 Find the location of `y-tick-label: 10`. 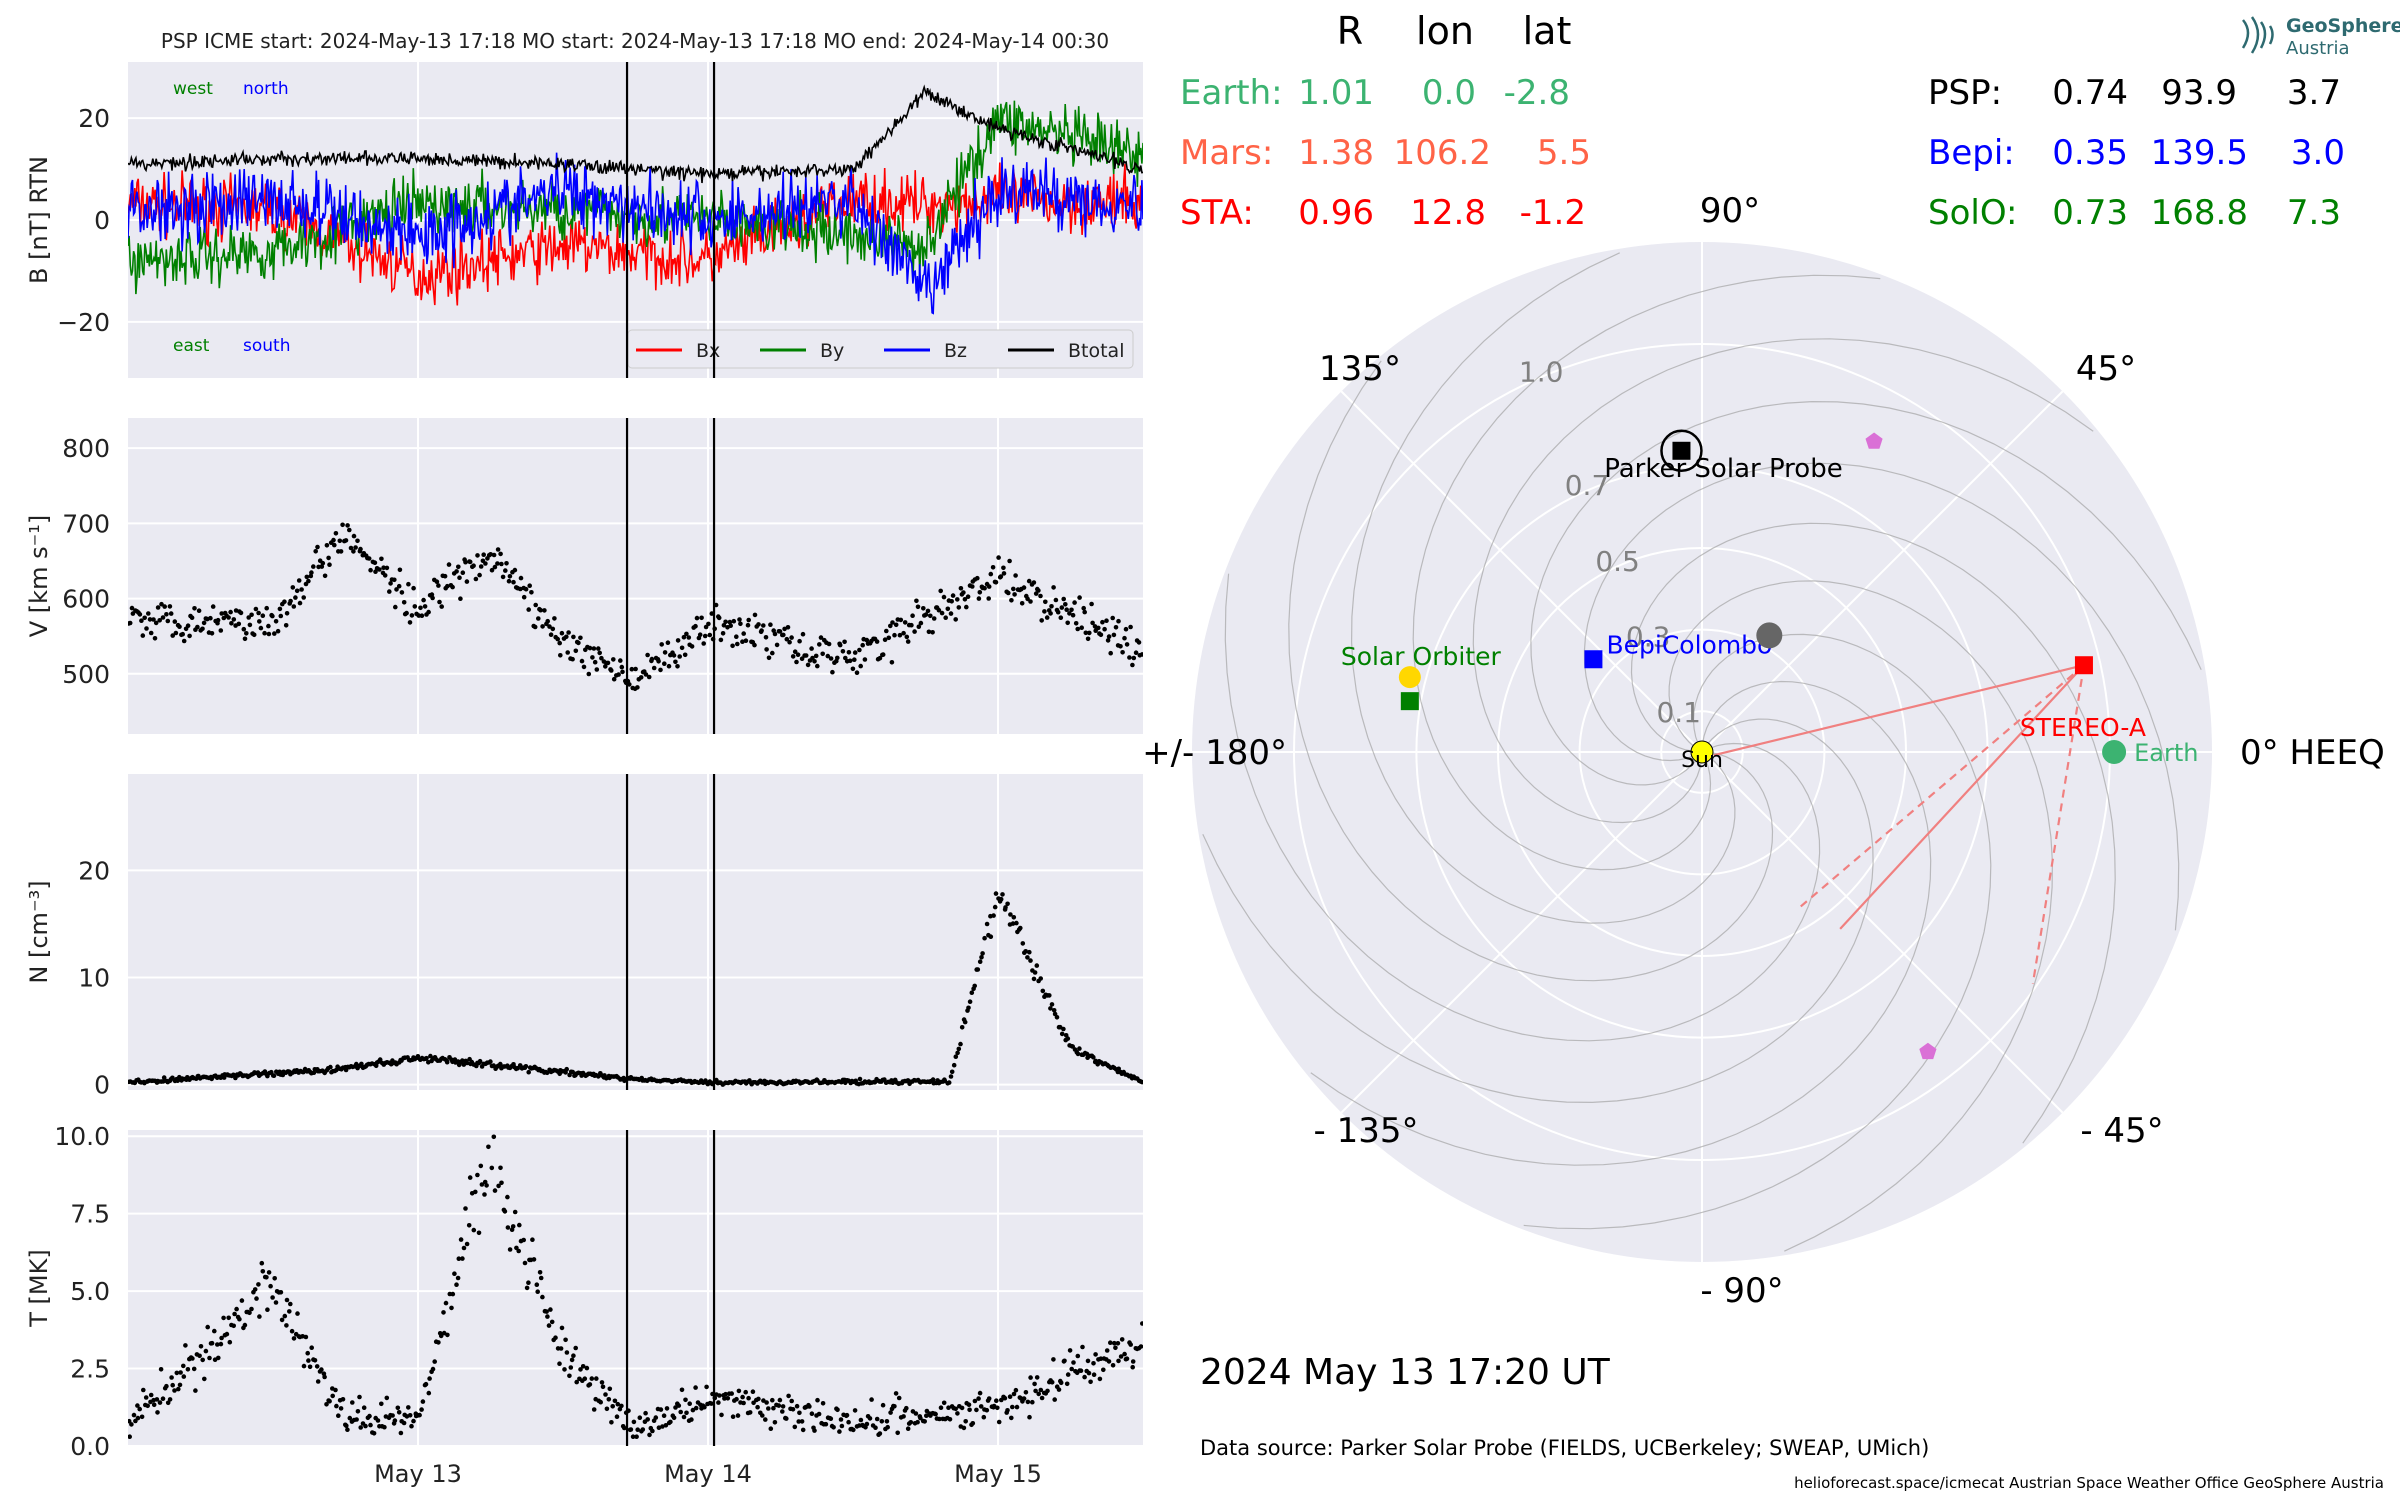

y-tick-label: 10 is located at coordinates (94, 978).